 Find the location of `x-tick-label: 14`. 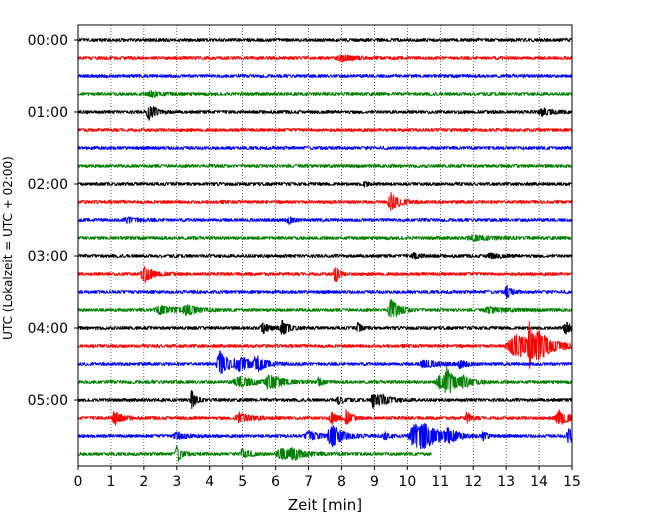

x-tick-label: 14 is located at coordinates (539, 482).